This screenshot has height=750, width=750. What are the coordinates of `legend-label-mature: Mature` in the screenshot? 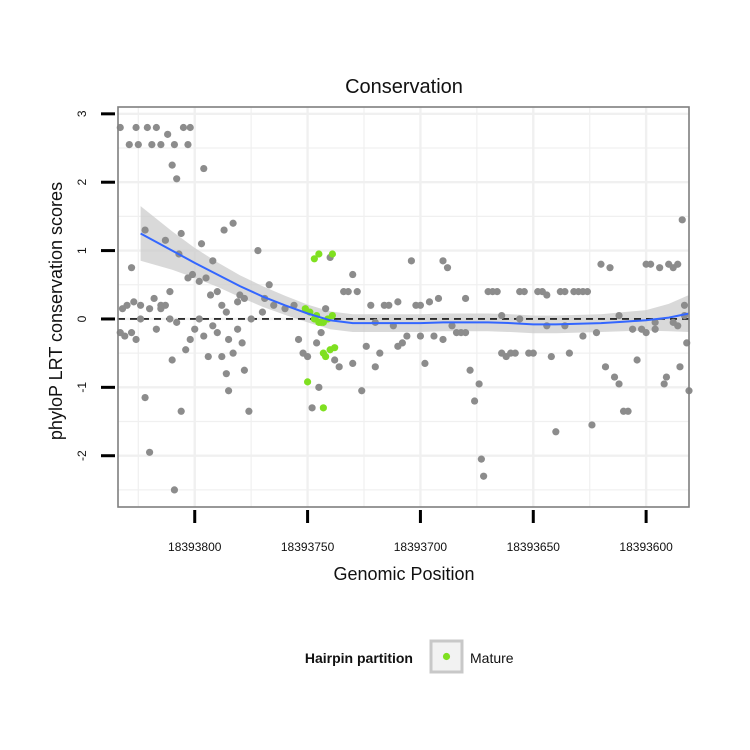 It's located at (492, 658).